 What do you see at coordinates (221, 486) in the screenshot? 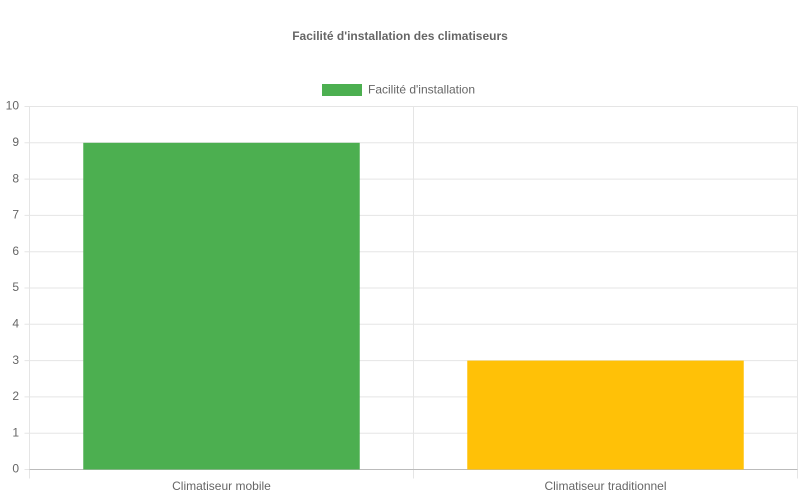
I see `x-tick-label: Climatiseur mobile` at bounding box center [221, 486].